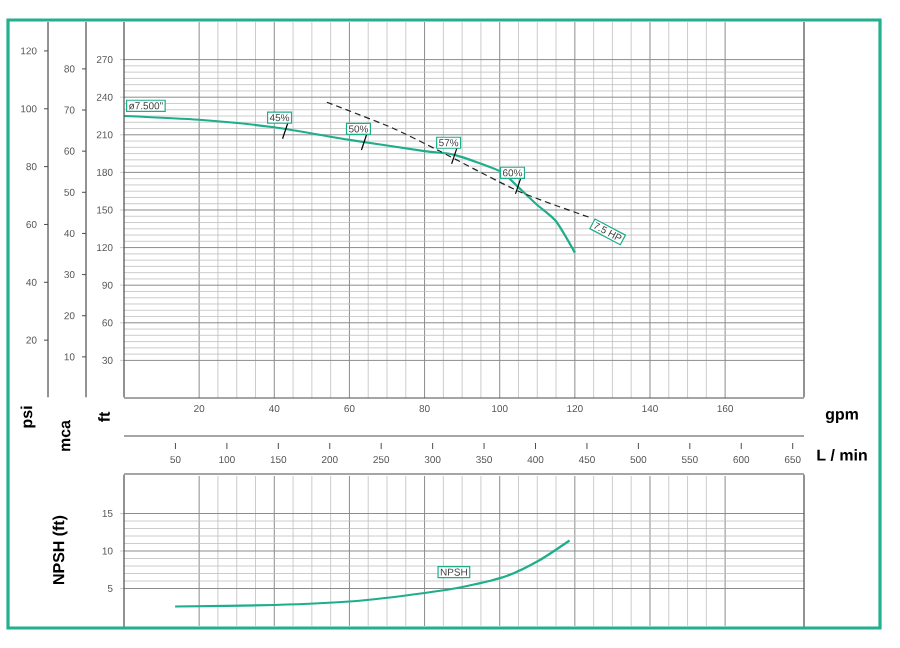  Describe the element at coordinates (372, 573) in the screenshot. I see `line-series` at that location.